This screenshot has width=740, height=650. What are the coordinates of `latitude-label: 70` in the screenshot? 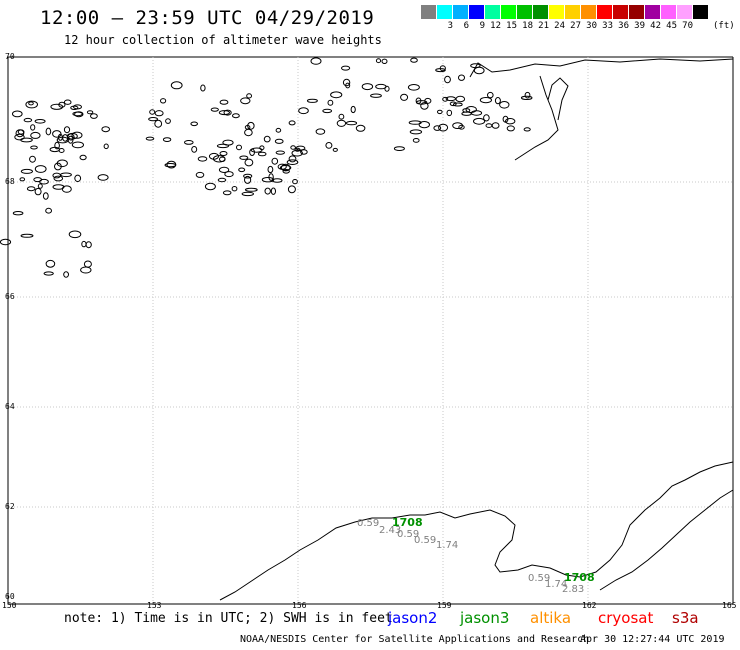 It's located at (10, 56).